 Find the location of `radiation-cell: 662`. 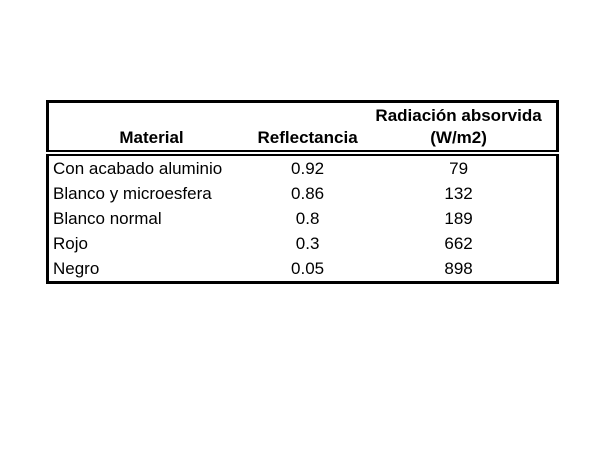

radiation-cell: 662 is located at coordinates (458, 243).